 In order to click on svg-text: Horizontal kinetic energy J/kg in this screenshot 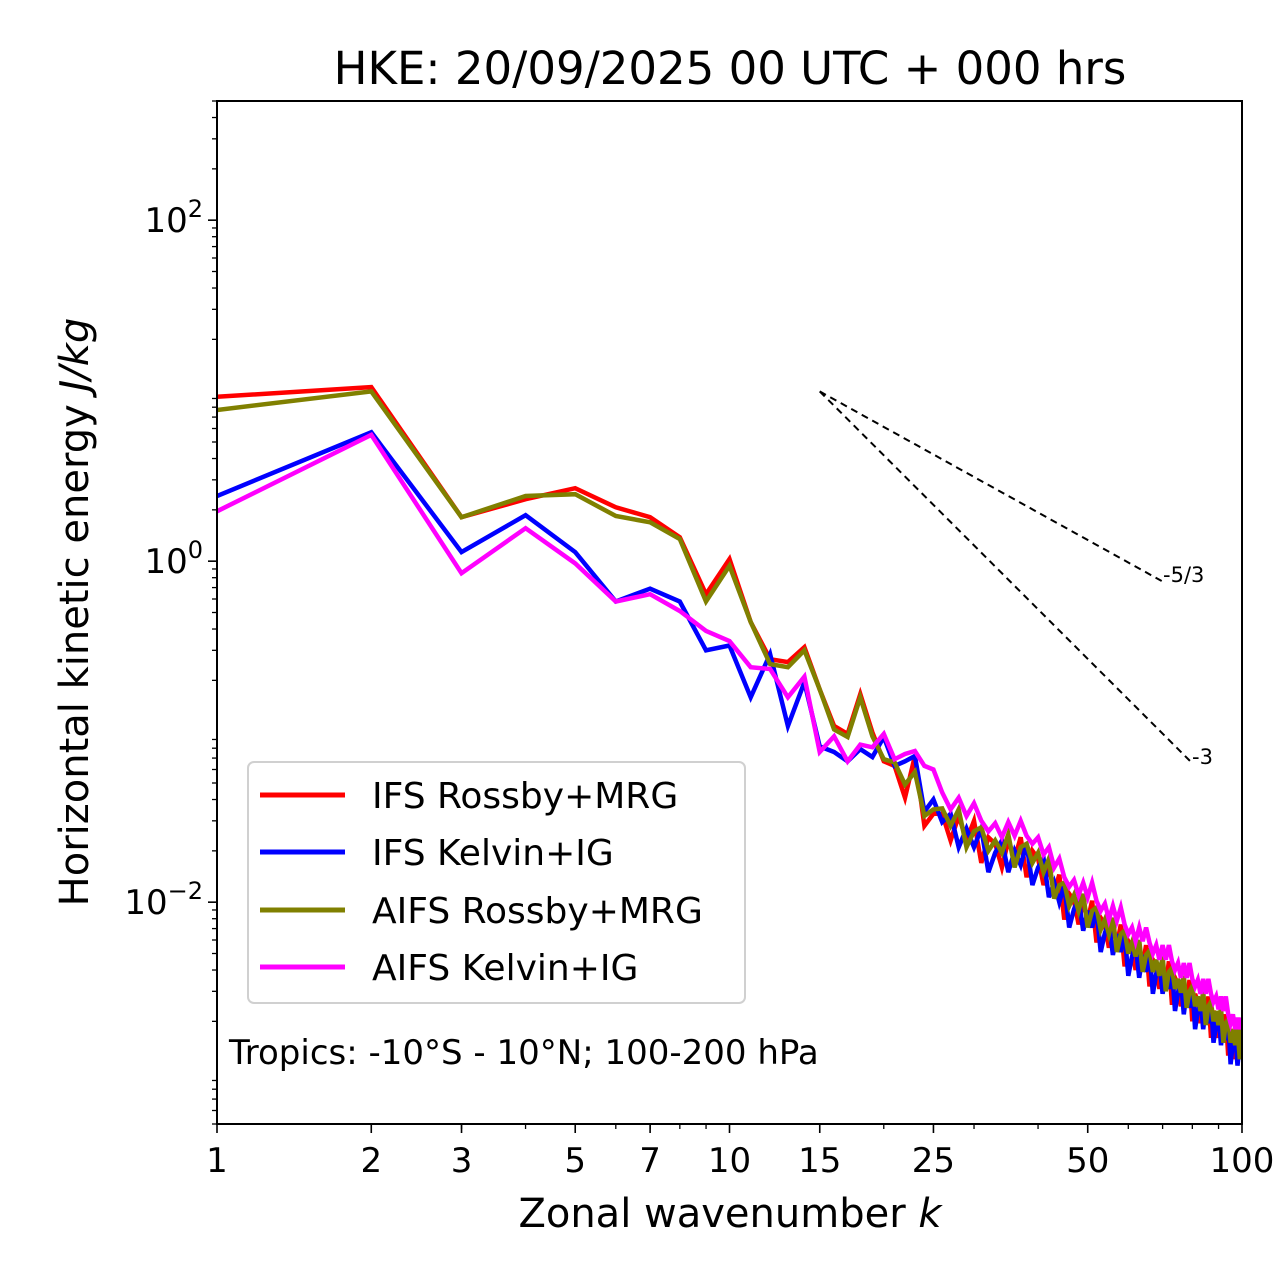, I will do `click(75, 612)`.